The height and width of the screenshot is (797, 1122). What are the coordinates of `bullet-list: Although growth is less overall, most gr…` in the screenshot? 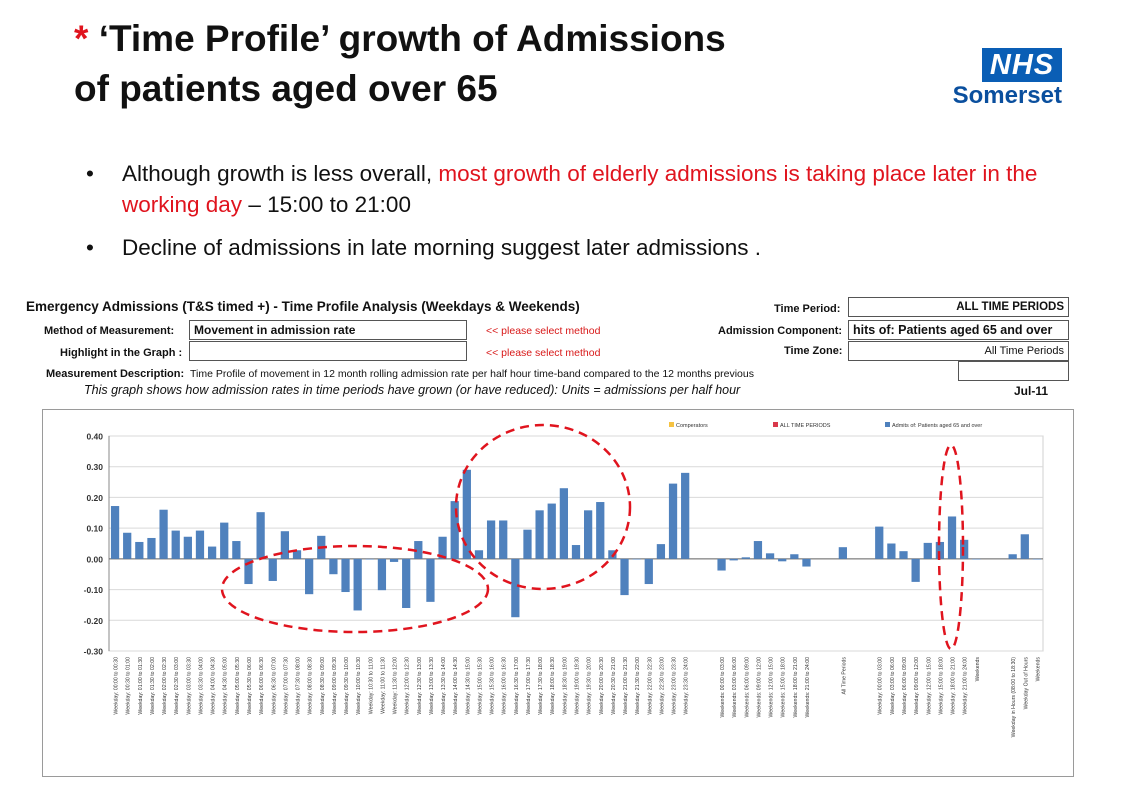 It's located at (566, 216).